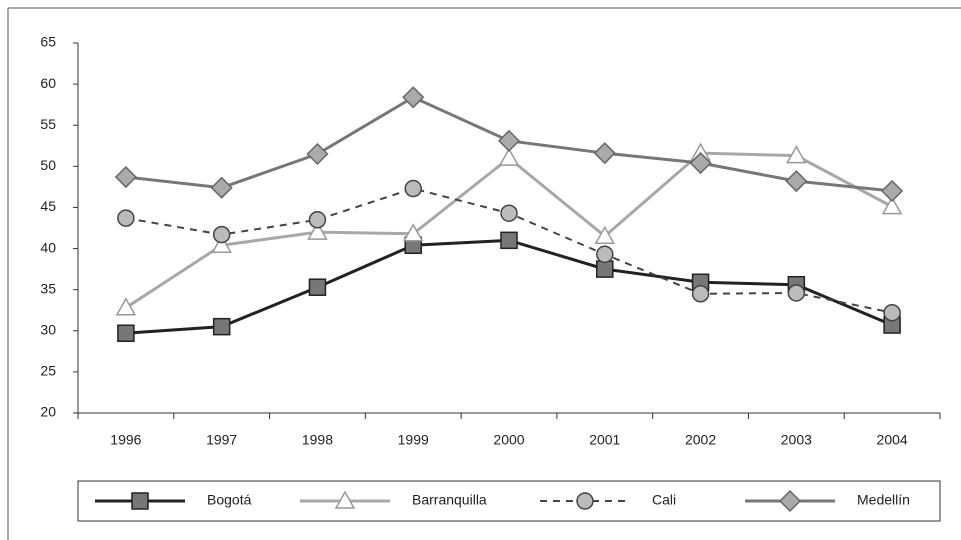 The image size is (961, 540). What do you see at coordinates (48, 288) in the screenshot?
I see `y-tick-label: 35` at bounding box center [48, 288].